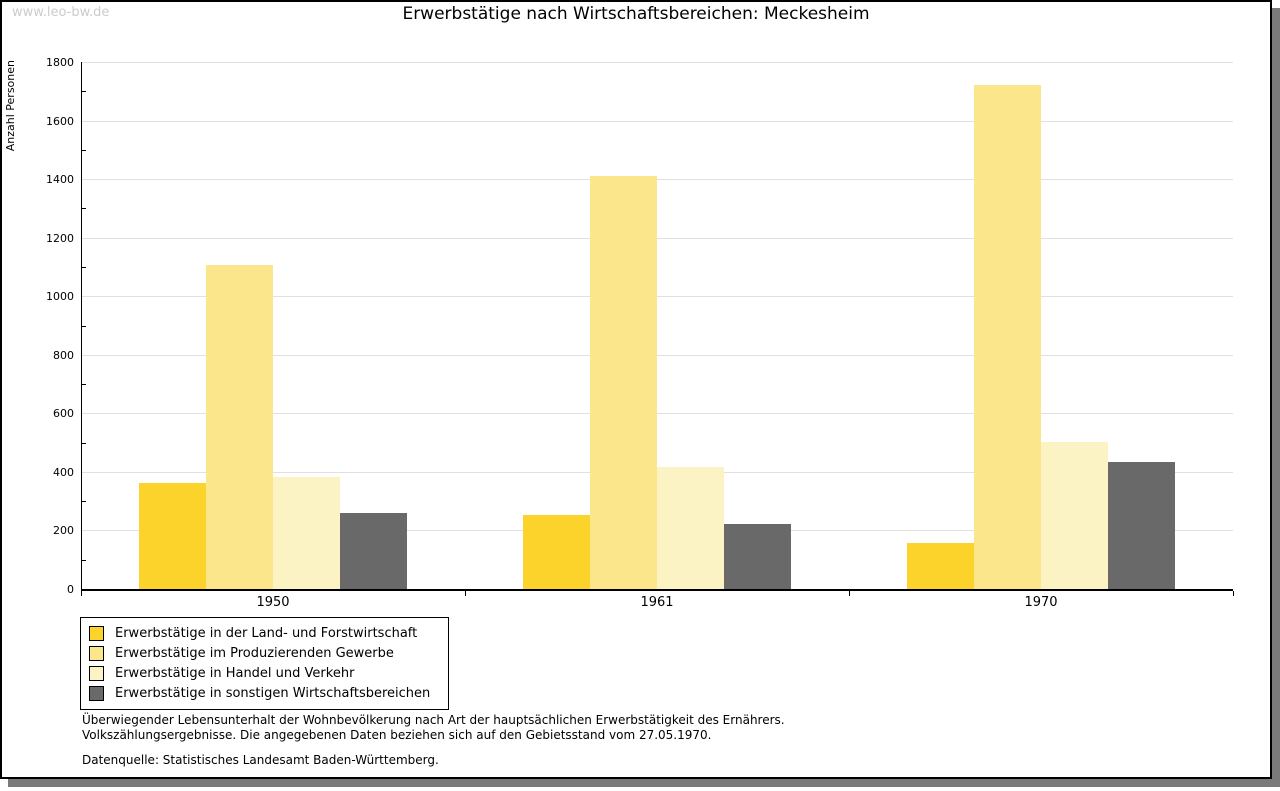 The width and height of the screenshot is (1280, 791). I want to click on y-tick-label-200: 200, so click(63, 531).